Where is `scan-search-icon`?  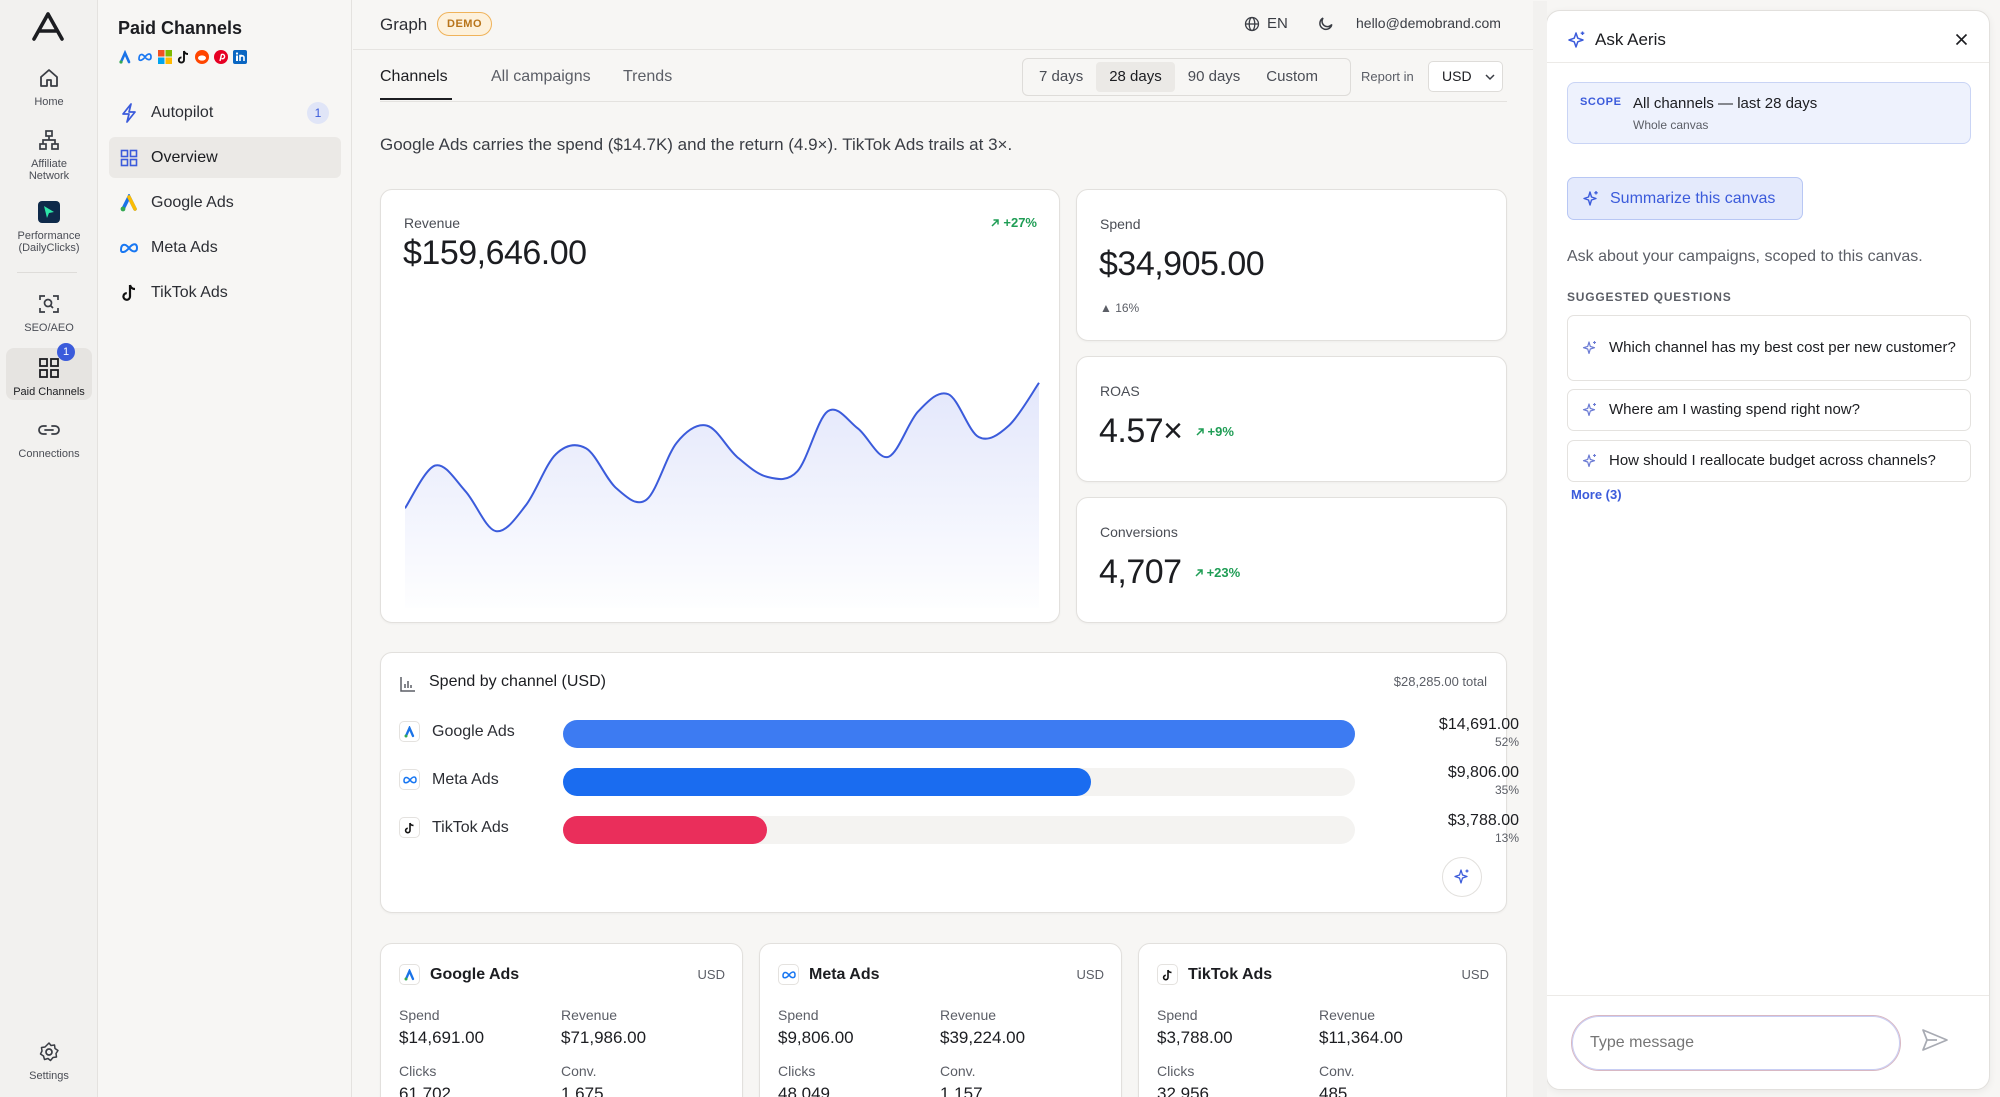 scan-search-icon is located at coordinates (49, 304).